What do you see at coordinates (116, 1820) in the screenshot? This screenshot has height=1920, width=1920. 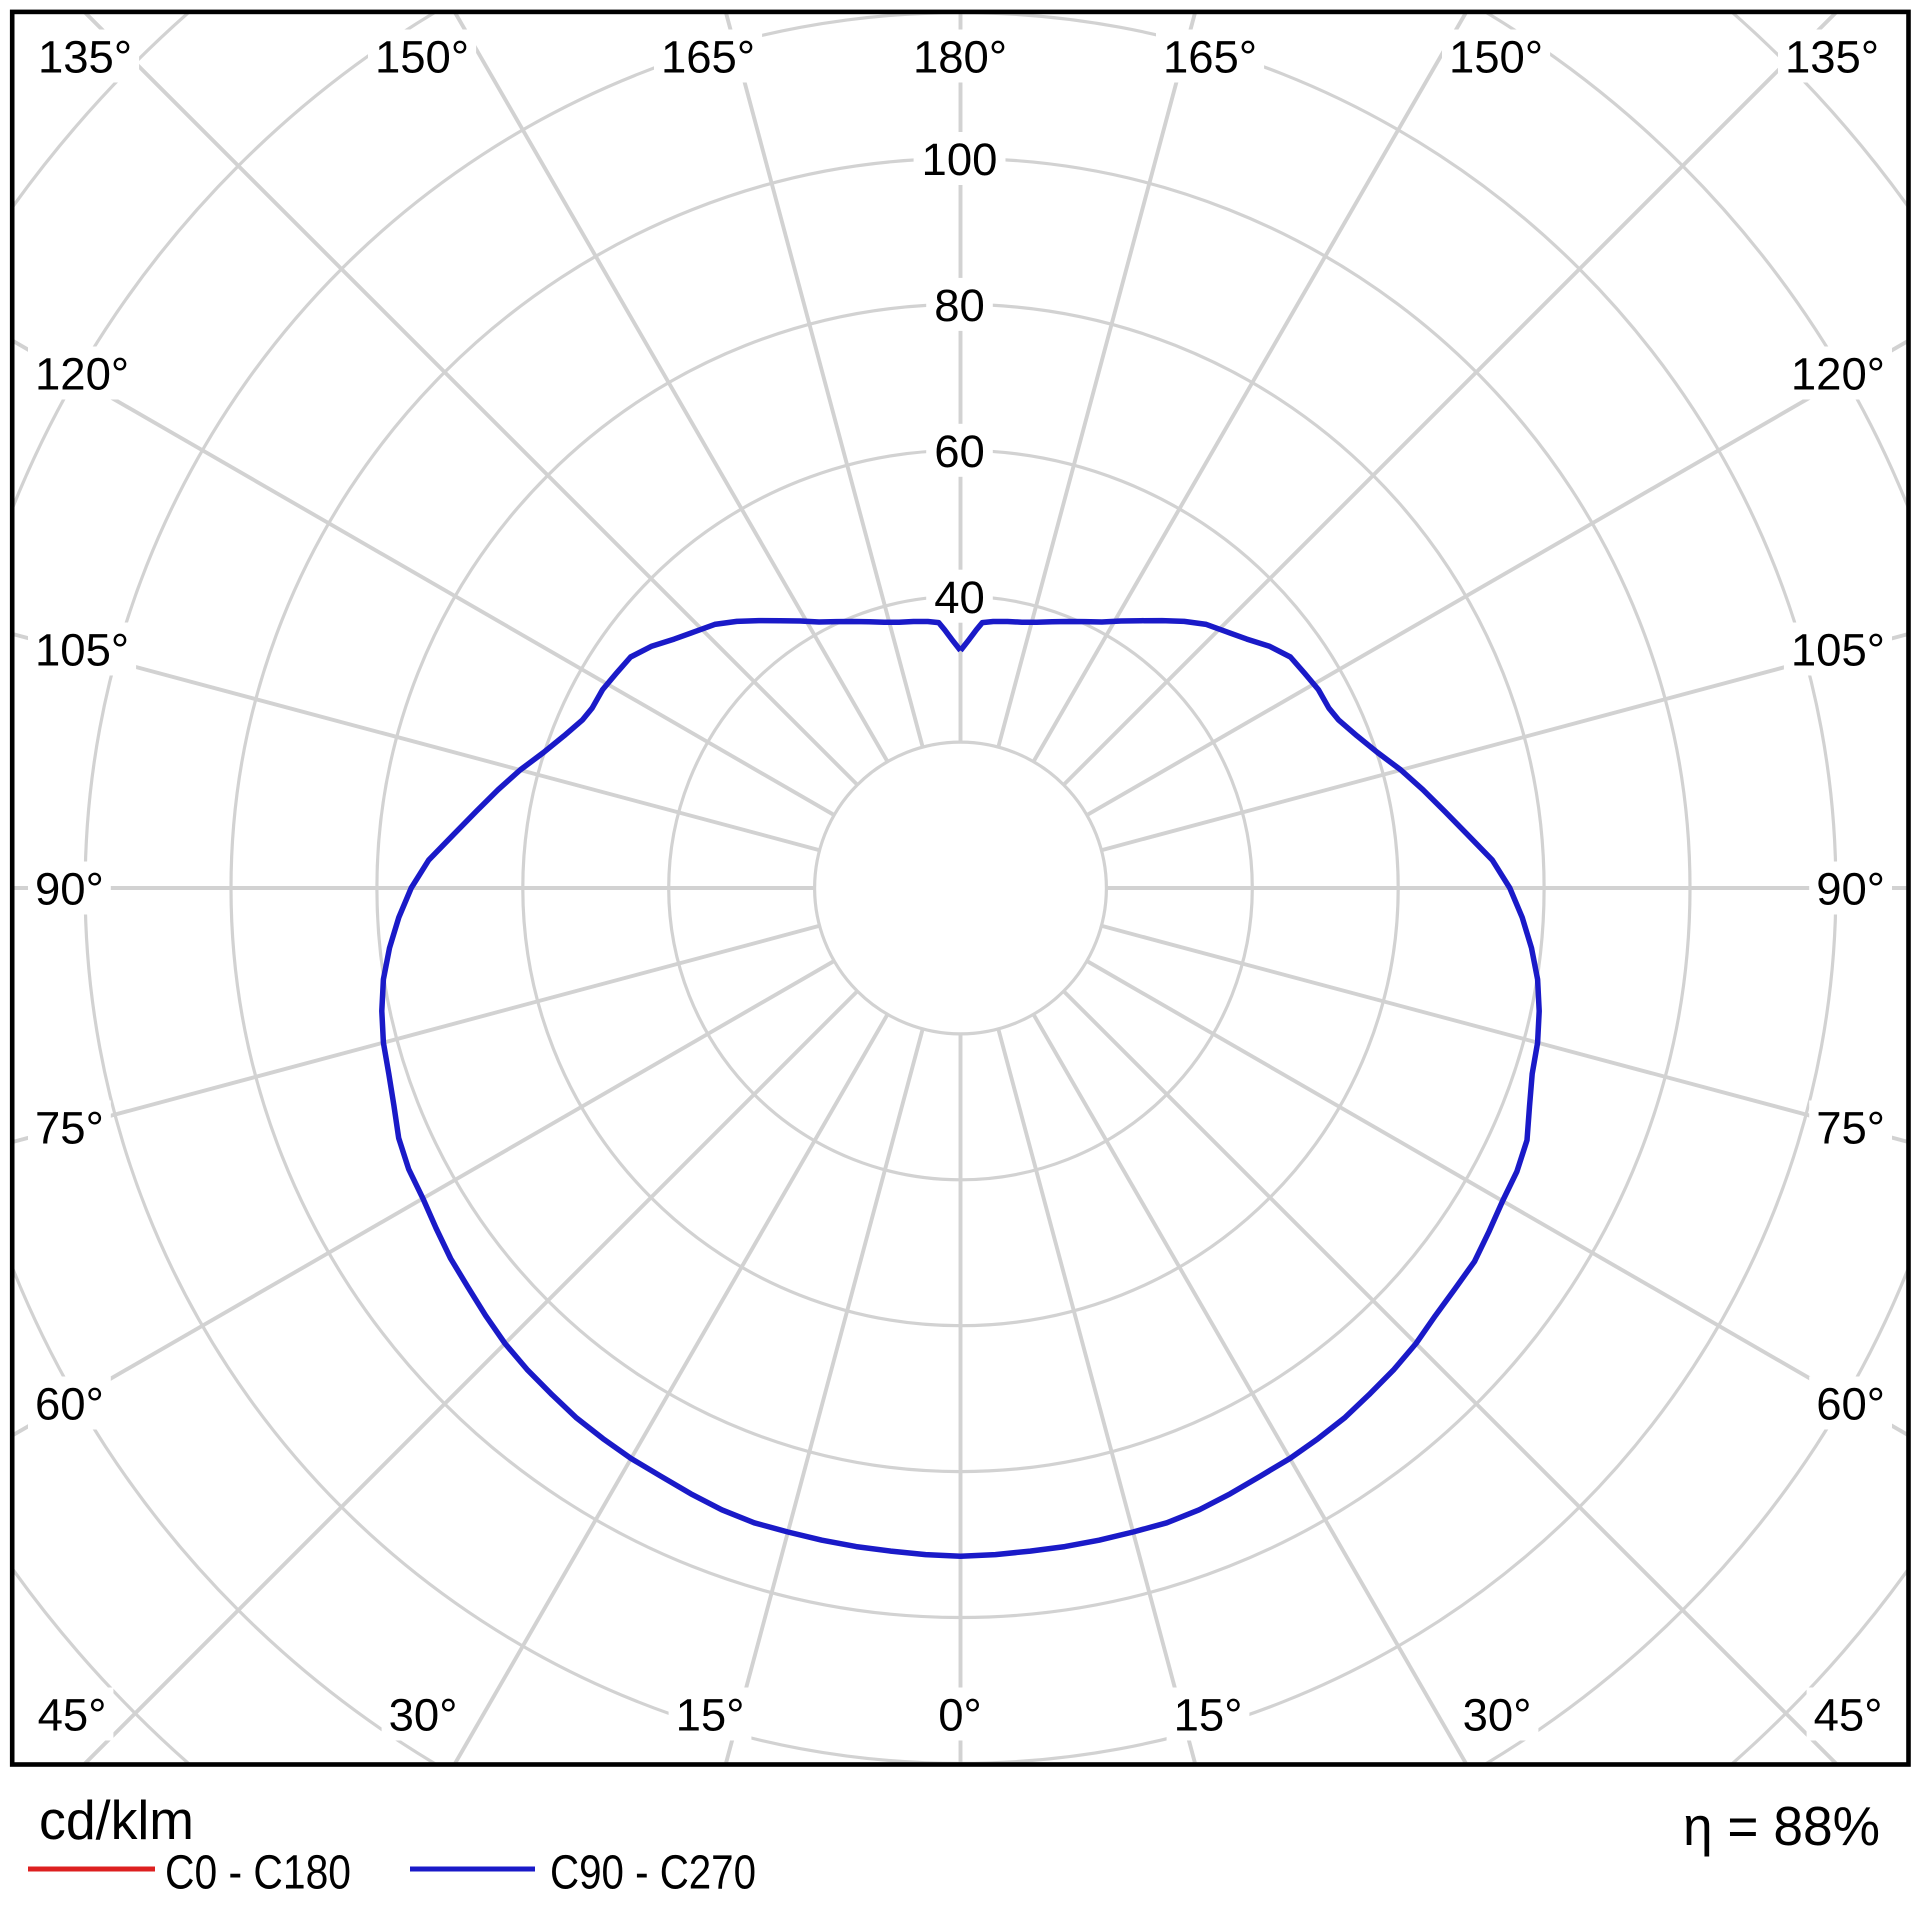 I see `svg-text: cd/klm` at bounding box center [116, 1820].